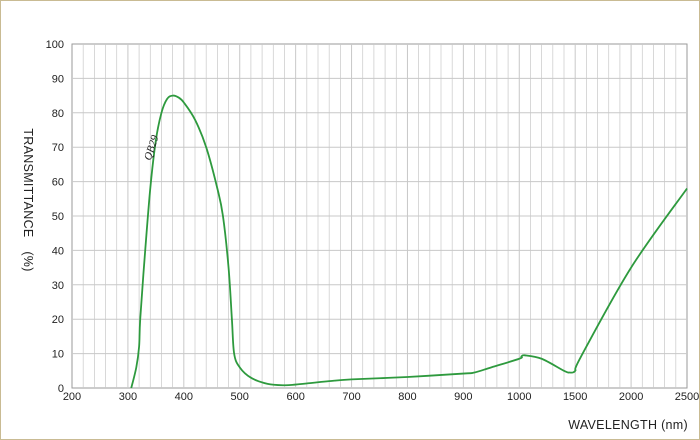 Image resolution: width=700 pixels, height=440 pixels. Describe the element at coordinates (295, 397) in the screenshot. I see `x-tick-label: 600` at that location.